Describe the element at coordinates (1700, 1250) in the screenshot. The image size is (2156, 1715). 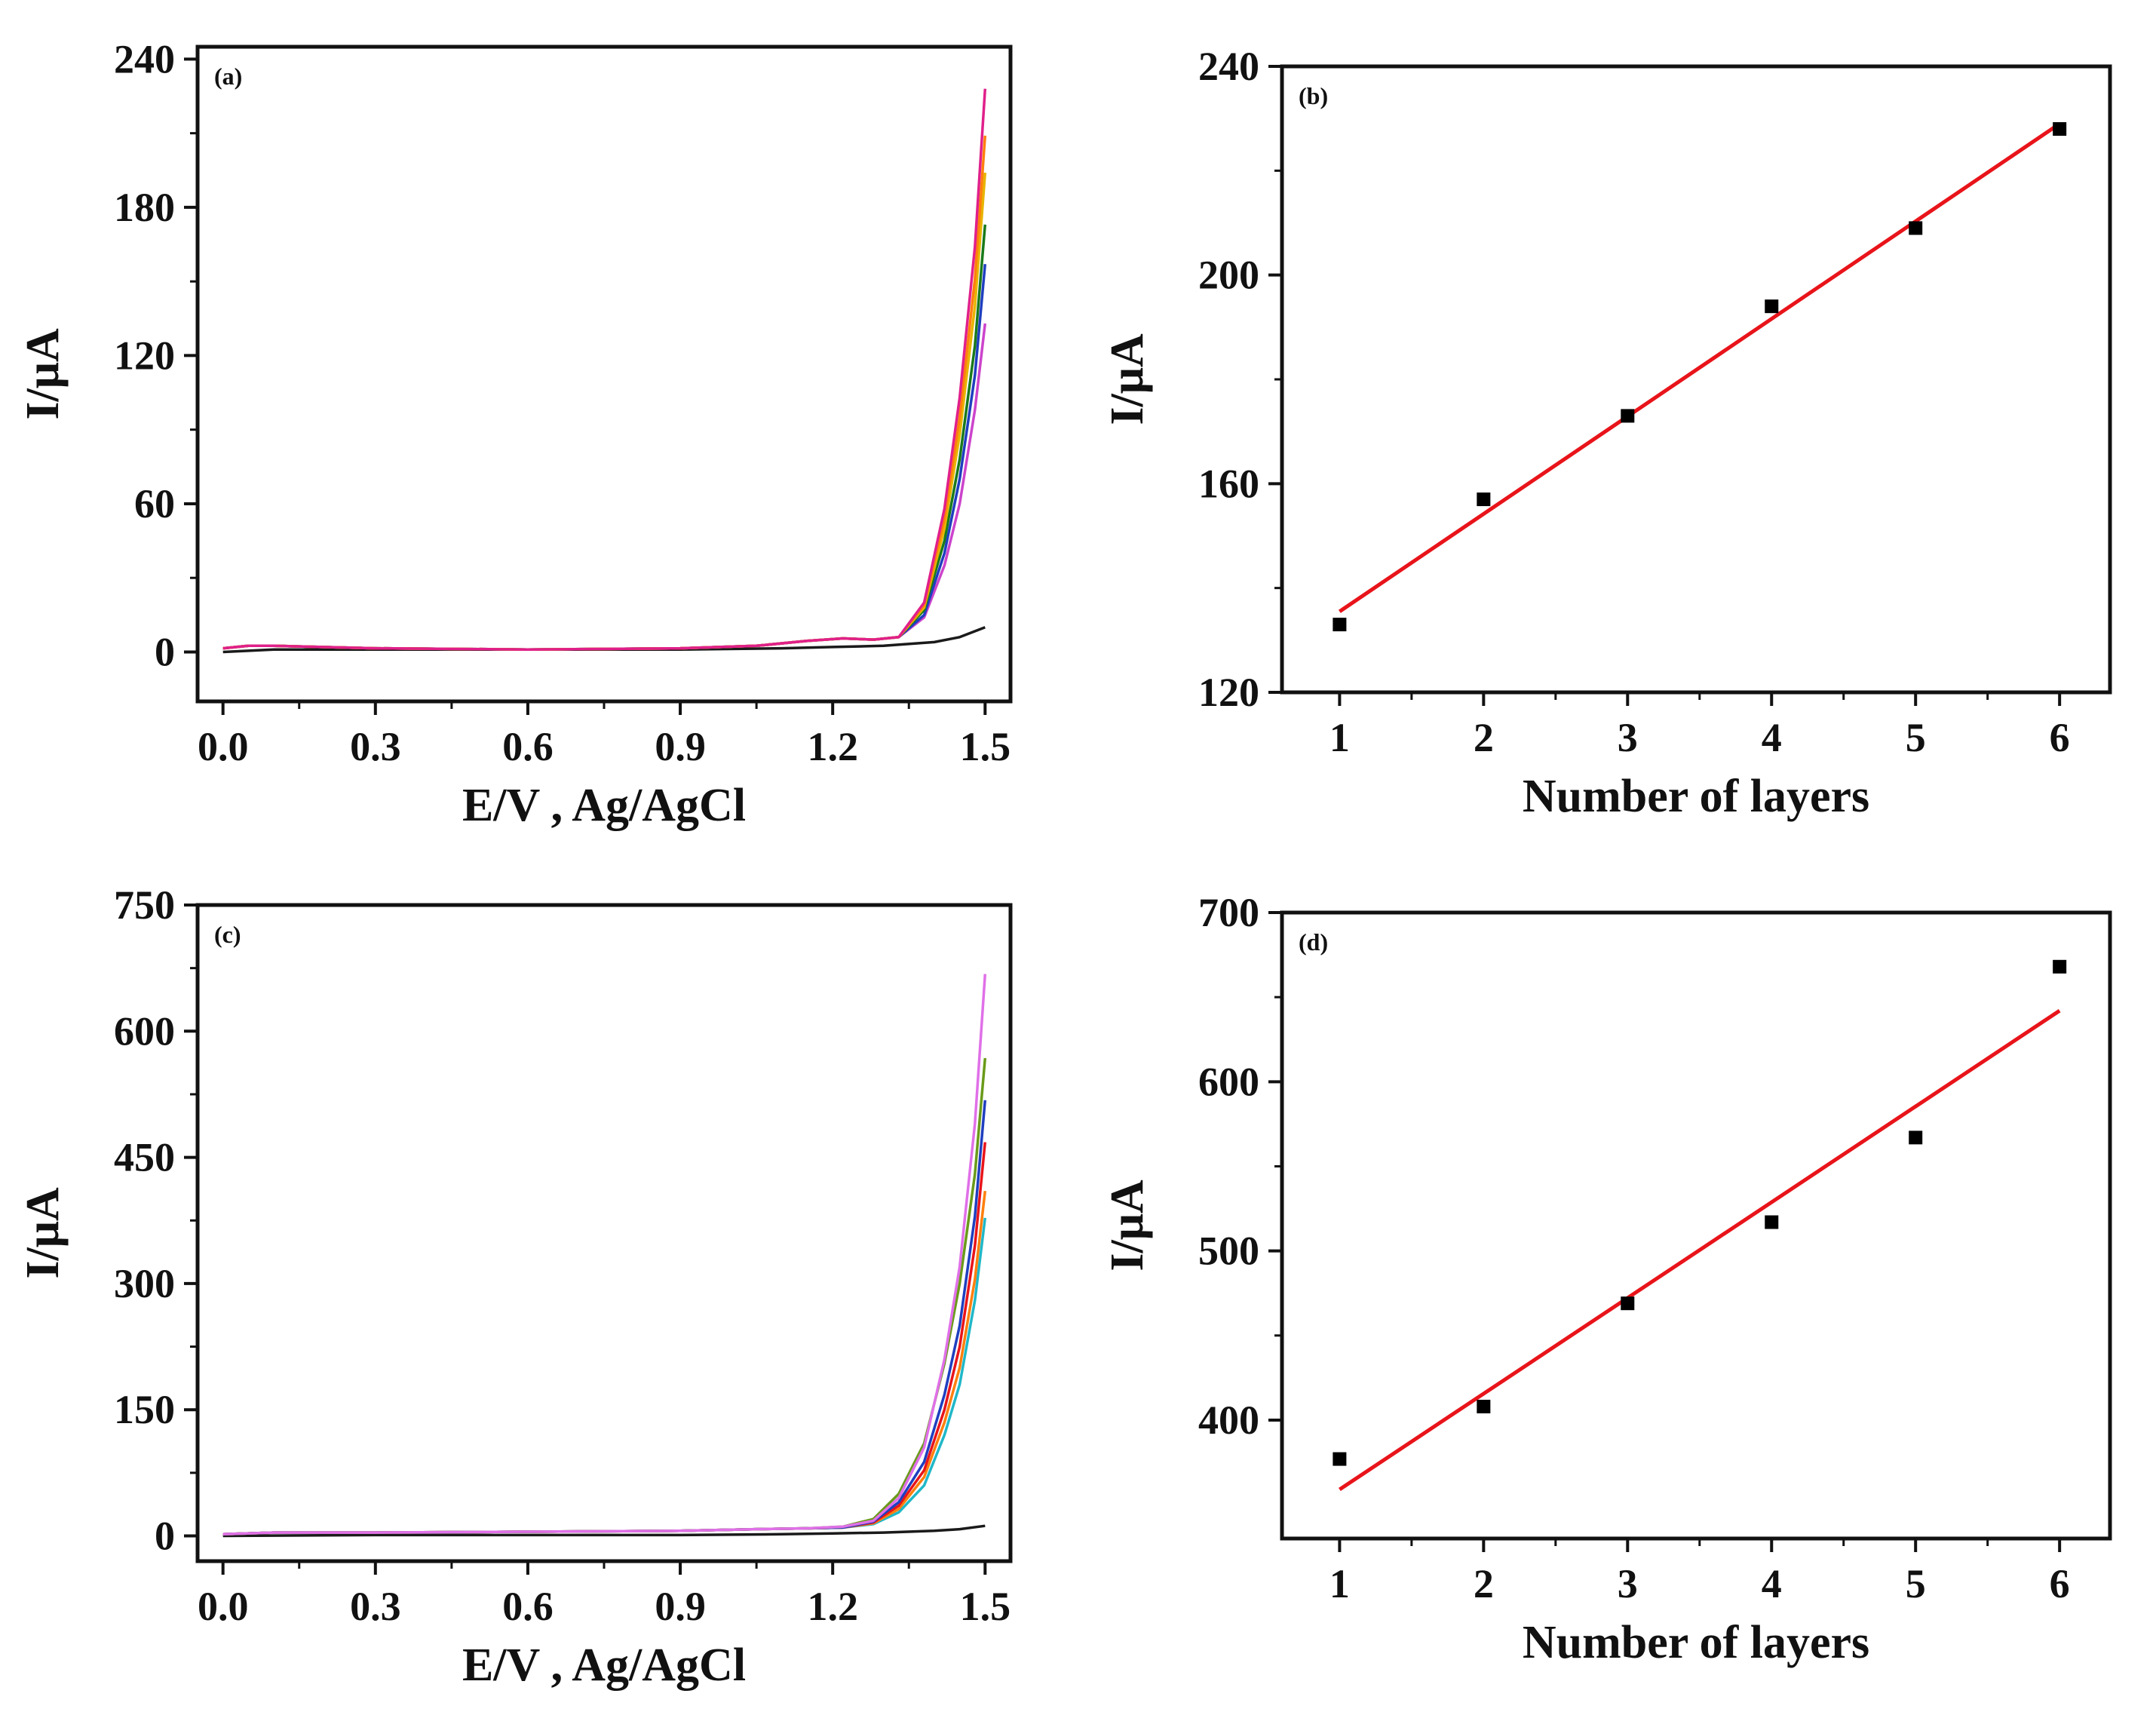
I see `panel-4-fit-line` at that location.